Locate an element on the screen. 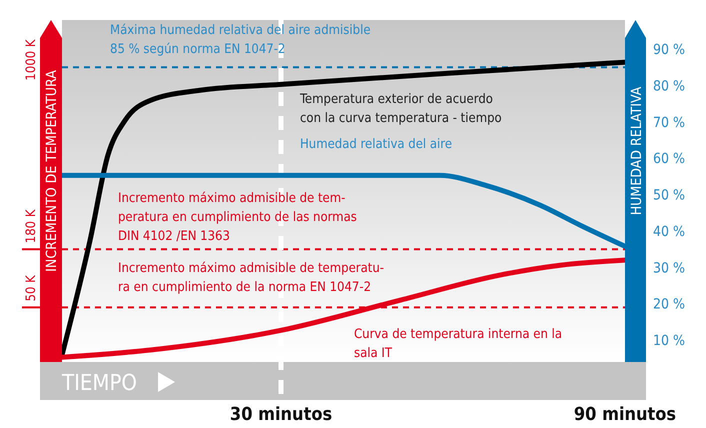 The height and width of the screenshot is (428, 706). y-tick-label: 40 % is located at coordinates (669, 232).